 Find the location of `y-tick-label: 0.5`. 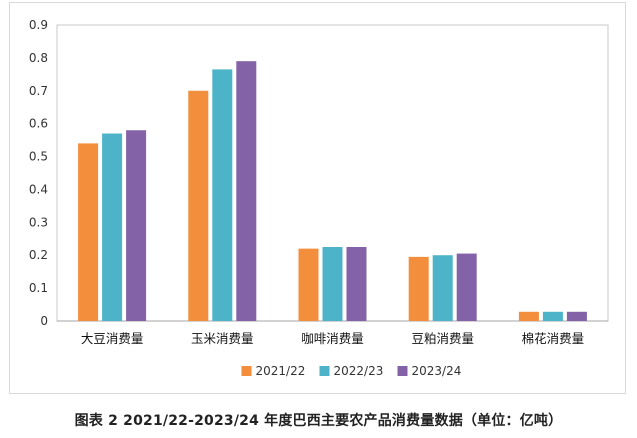

y-tick-label: 0.5 is located at coordinates (38, 157).